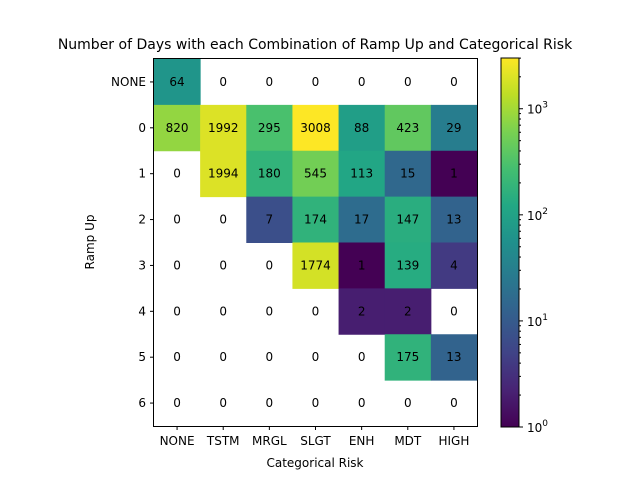  I want to click on x-tick-label: ENH, so click(362, 441).